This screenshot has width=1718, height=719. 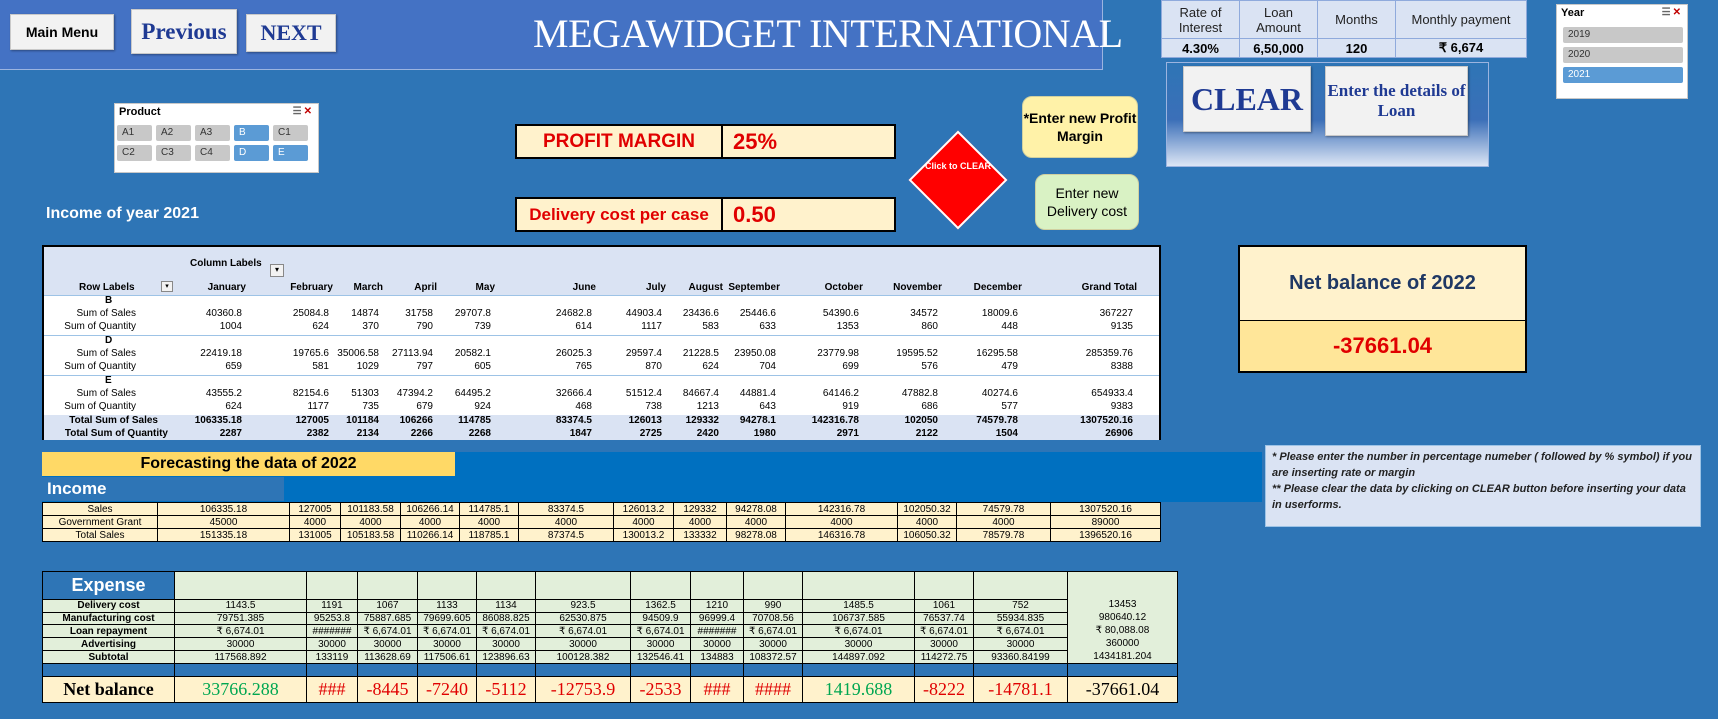 I want to click on enter-loan-details-button: Enter the details of Loan, so click(x=1396, y=101).